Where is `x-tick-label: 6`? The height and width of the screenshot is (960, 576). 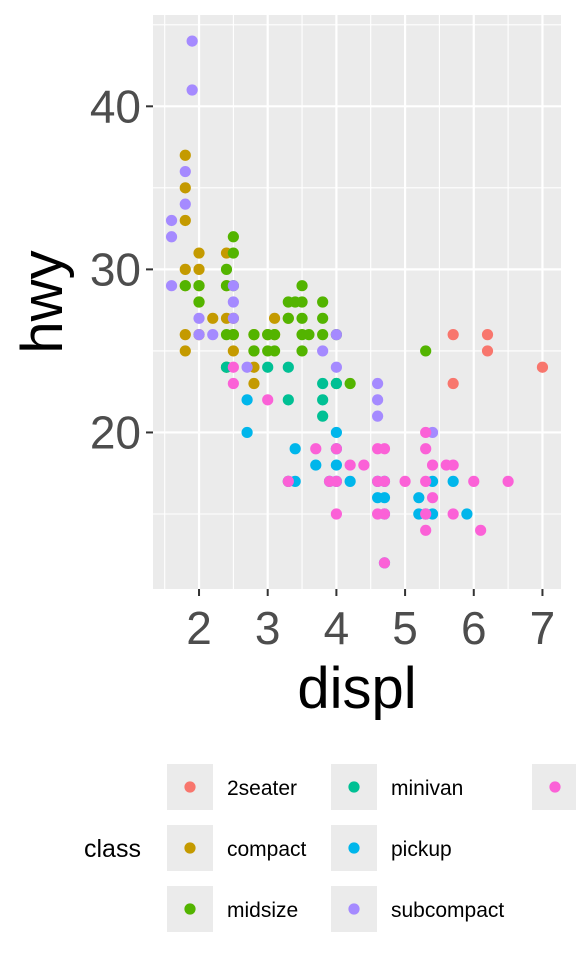 x-tick-label: 6 is located at coordinates (474, 628).